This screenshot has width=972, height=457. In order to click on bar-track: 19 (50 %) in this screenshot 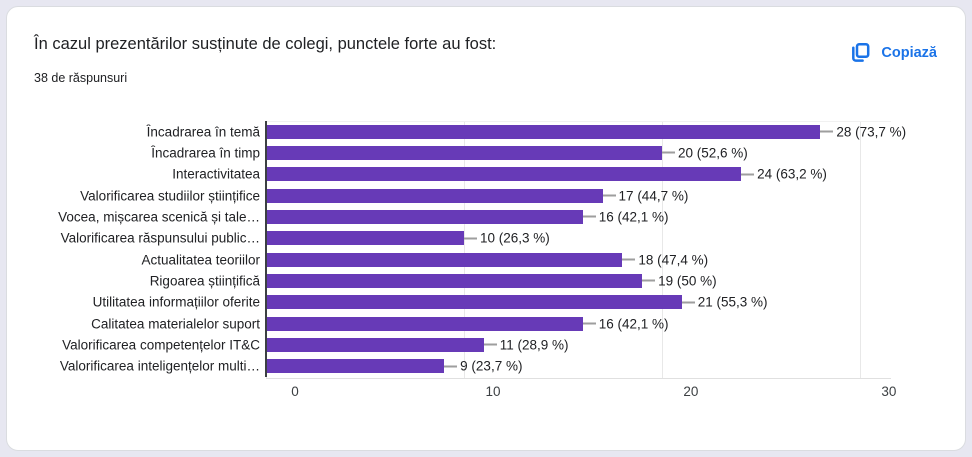, I will do `click(578, 280)`.